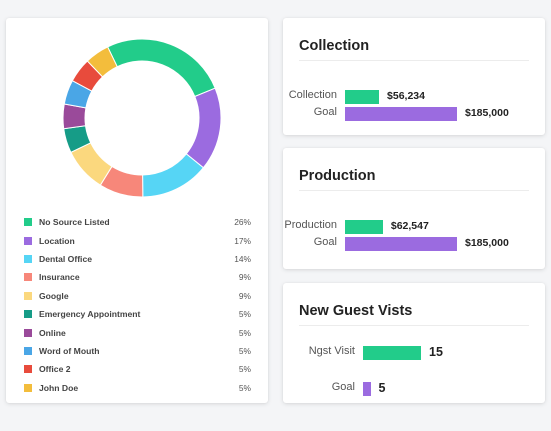 This screenshot has height=431, width=551. What do you see at coordinates (74, 222) in the screenshot?
I see `legend-label: No Source Listed` at bounding box center [74, 222].